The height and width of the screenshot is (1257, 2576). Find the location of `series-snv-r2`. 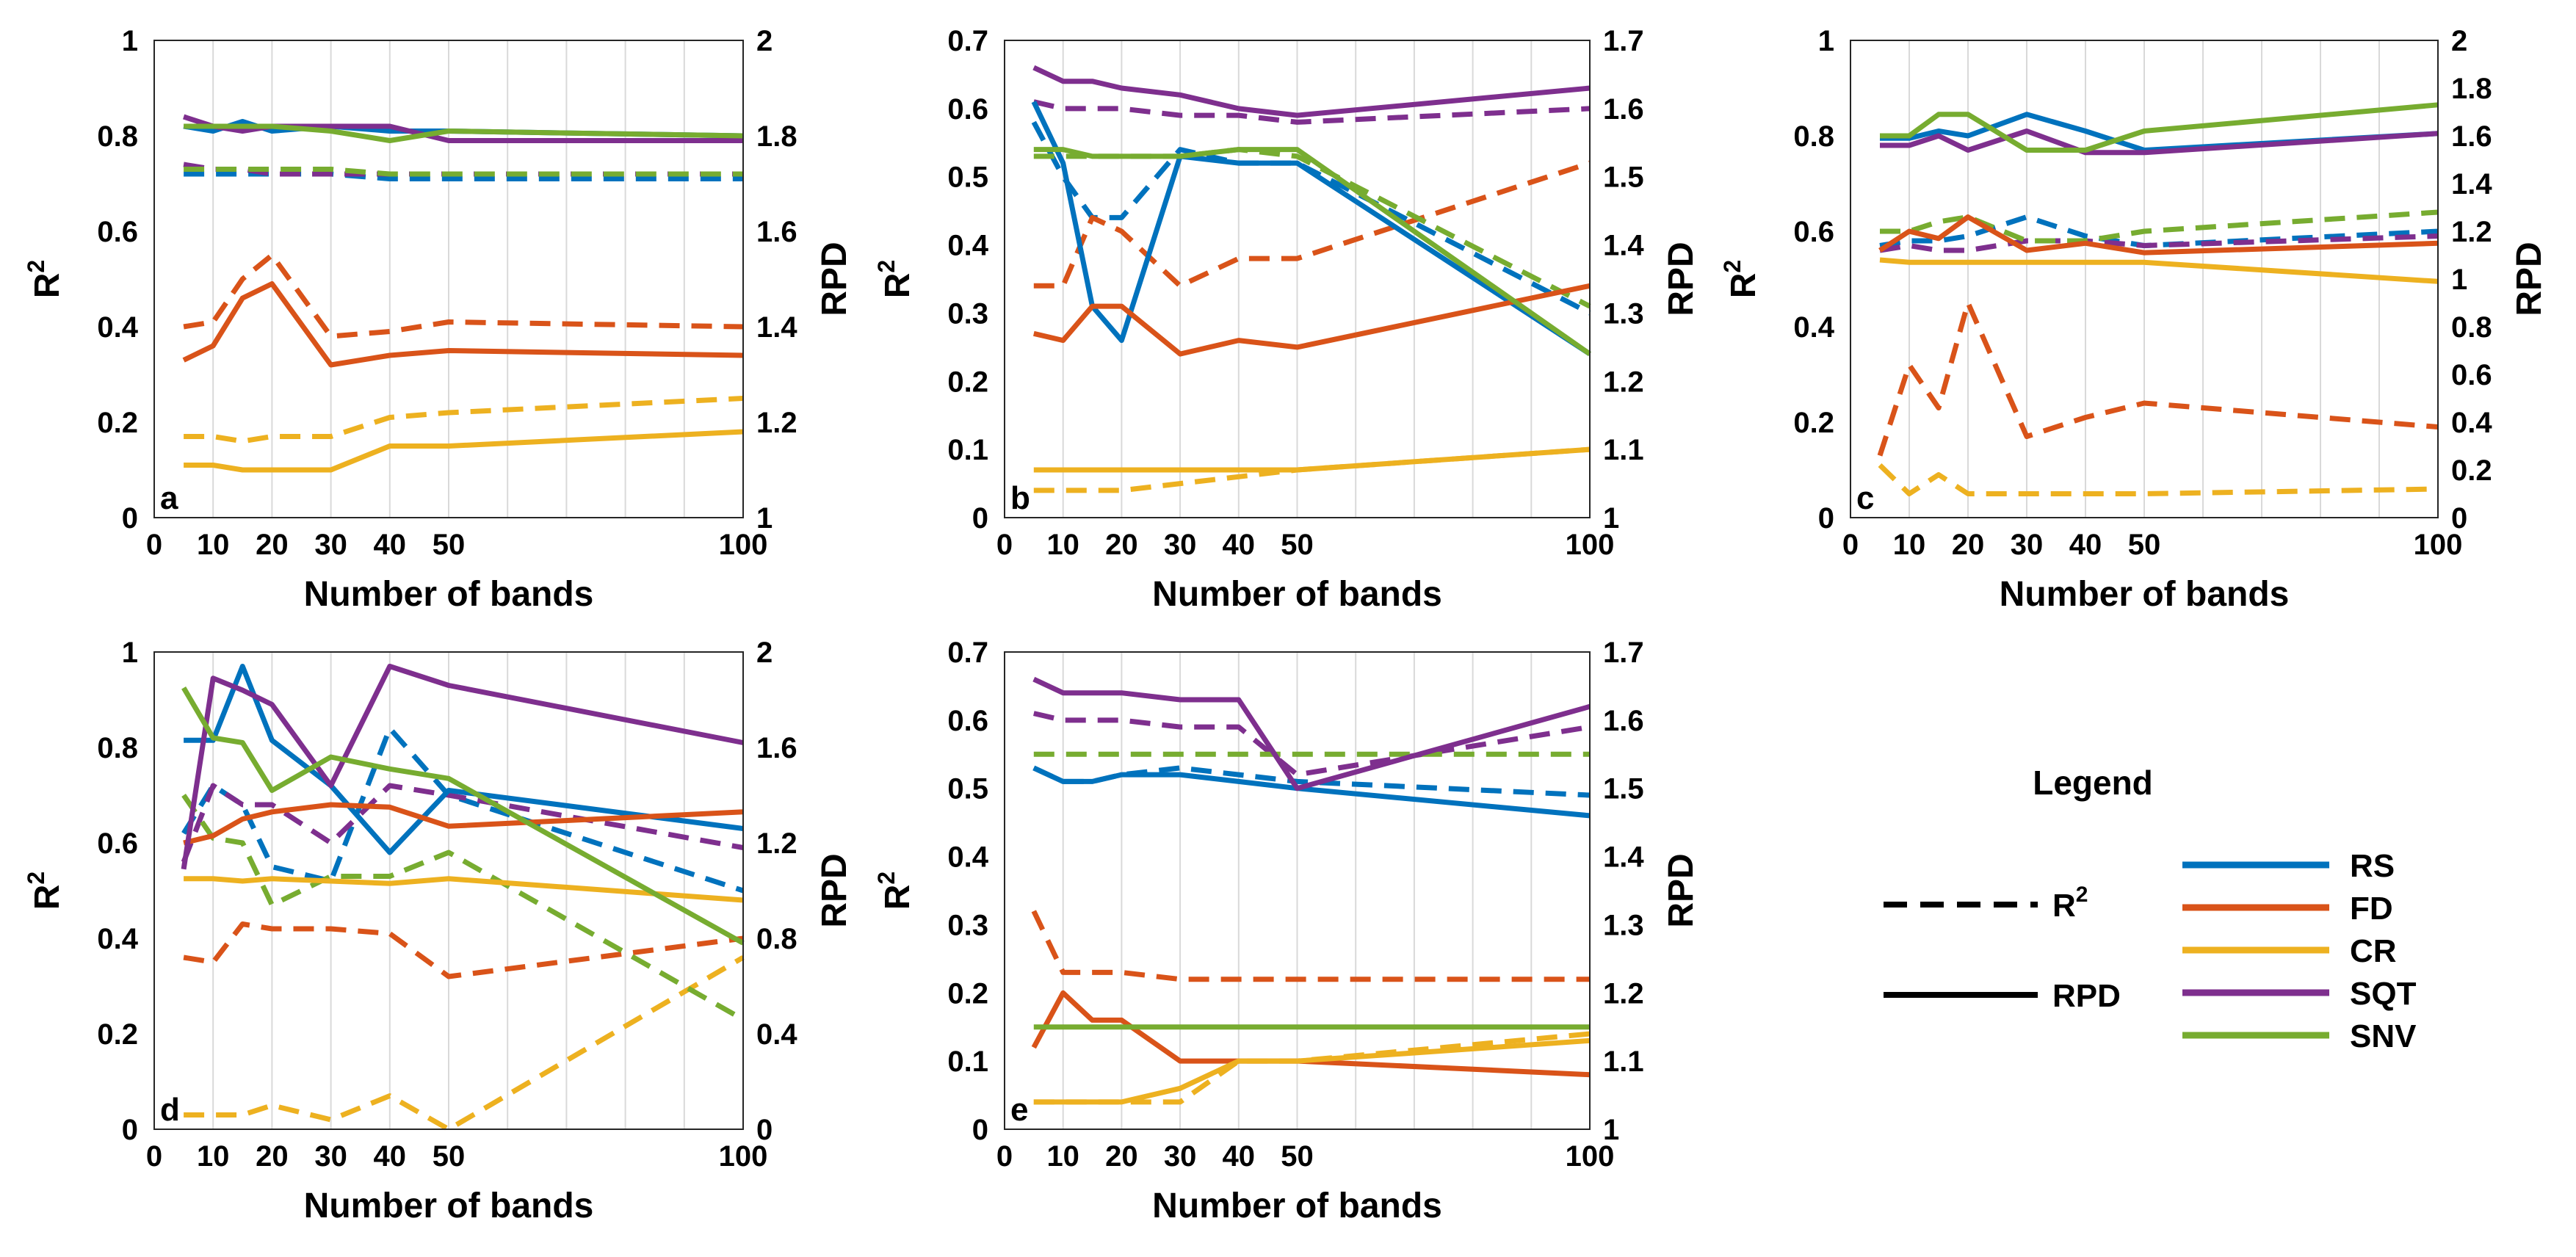

series-snv-r2 is located at coordinates (463, 172).